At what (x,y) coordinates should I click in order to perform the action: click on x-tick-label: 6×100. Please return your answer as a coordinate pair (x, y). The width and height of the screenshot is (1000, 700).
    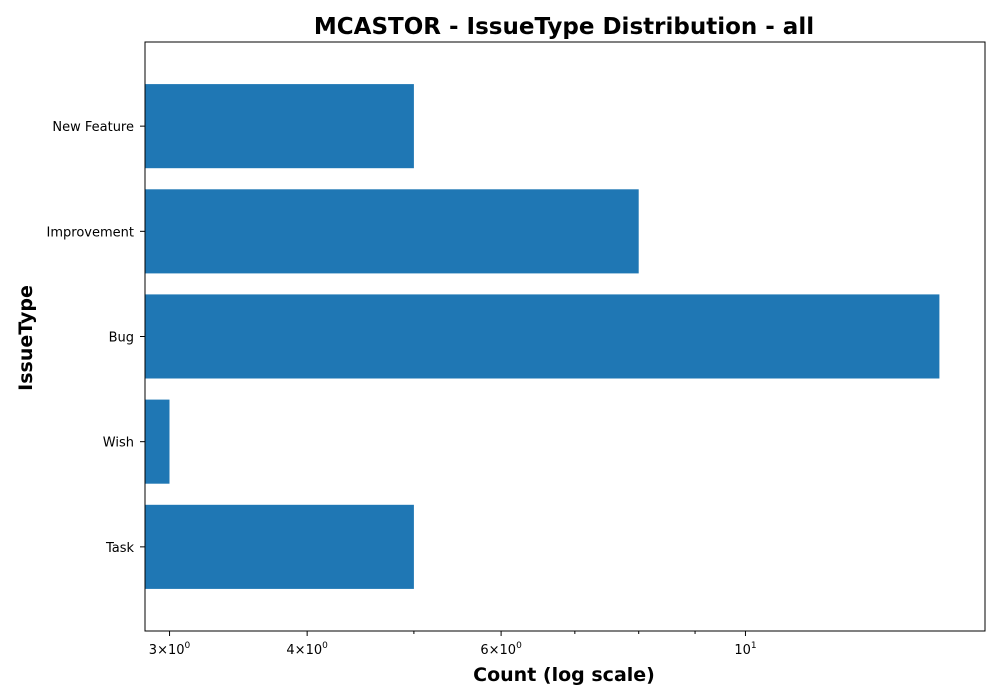
    Looking at the image, I should click on (501, 649).